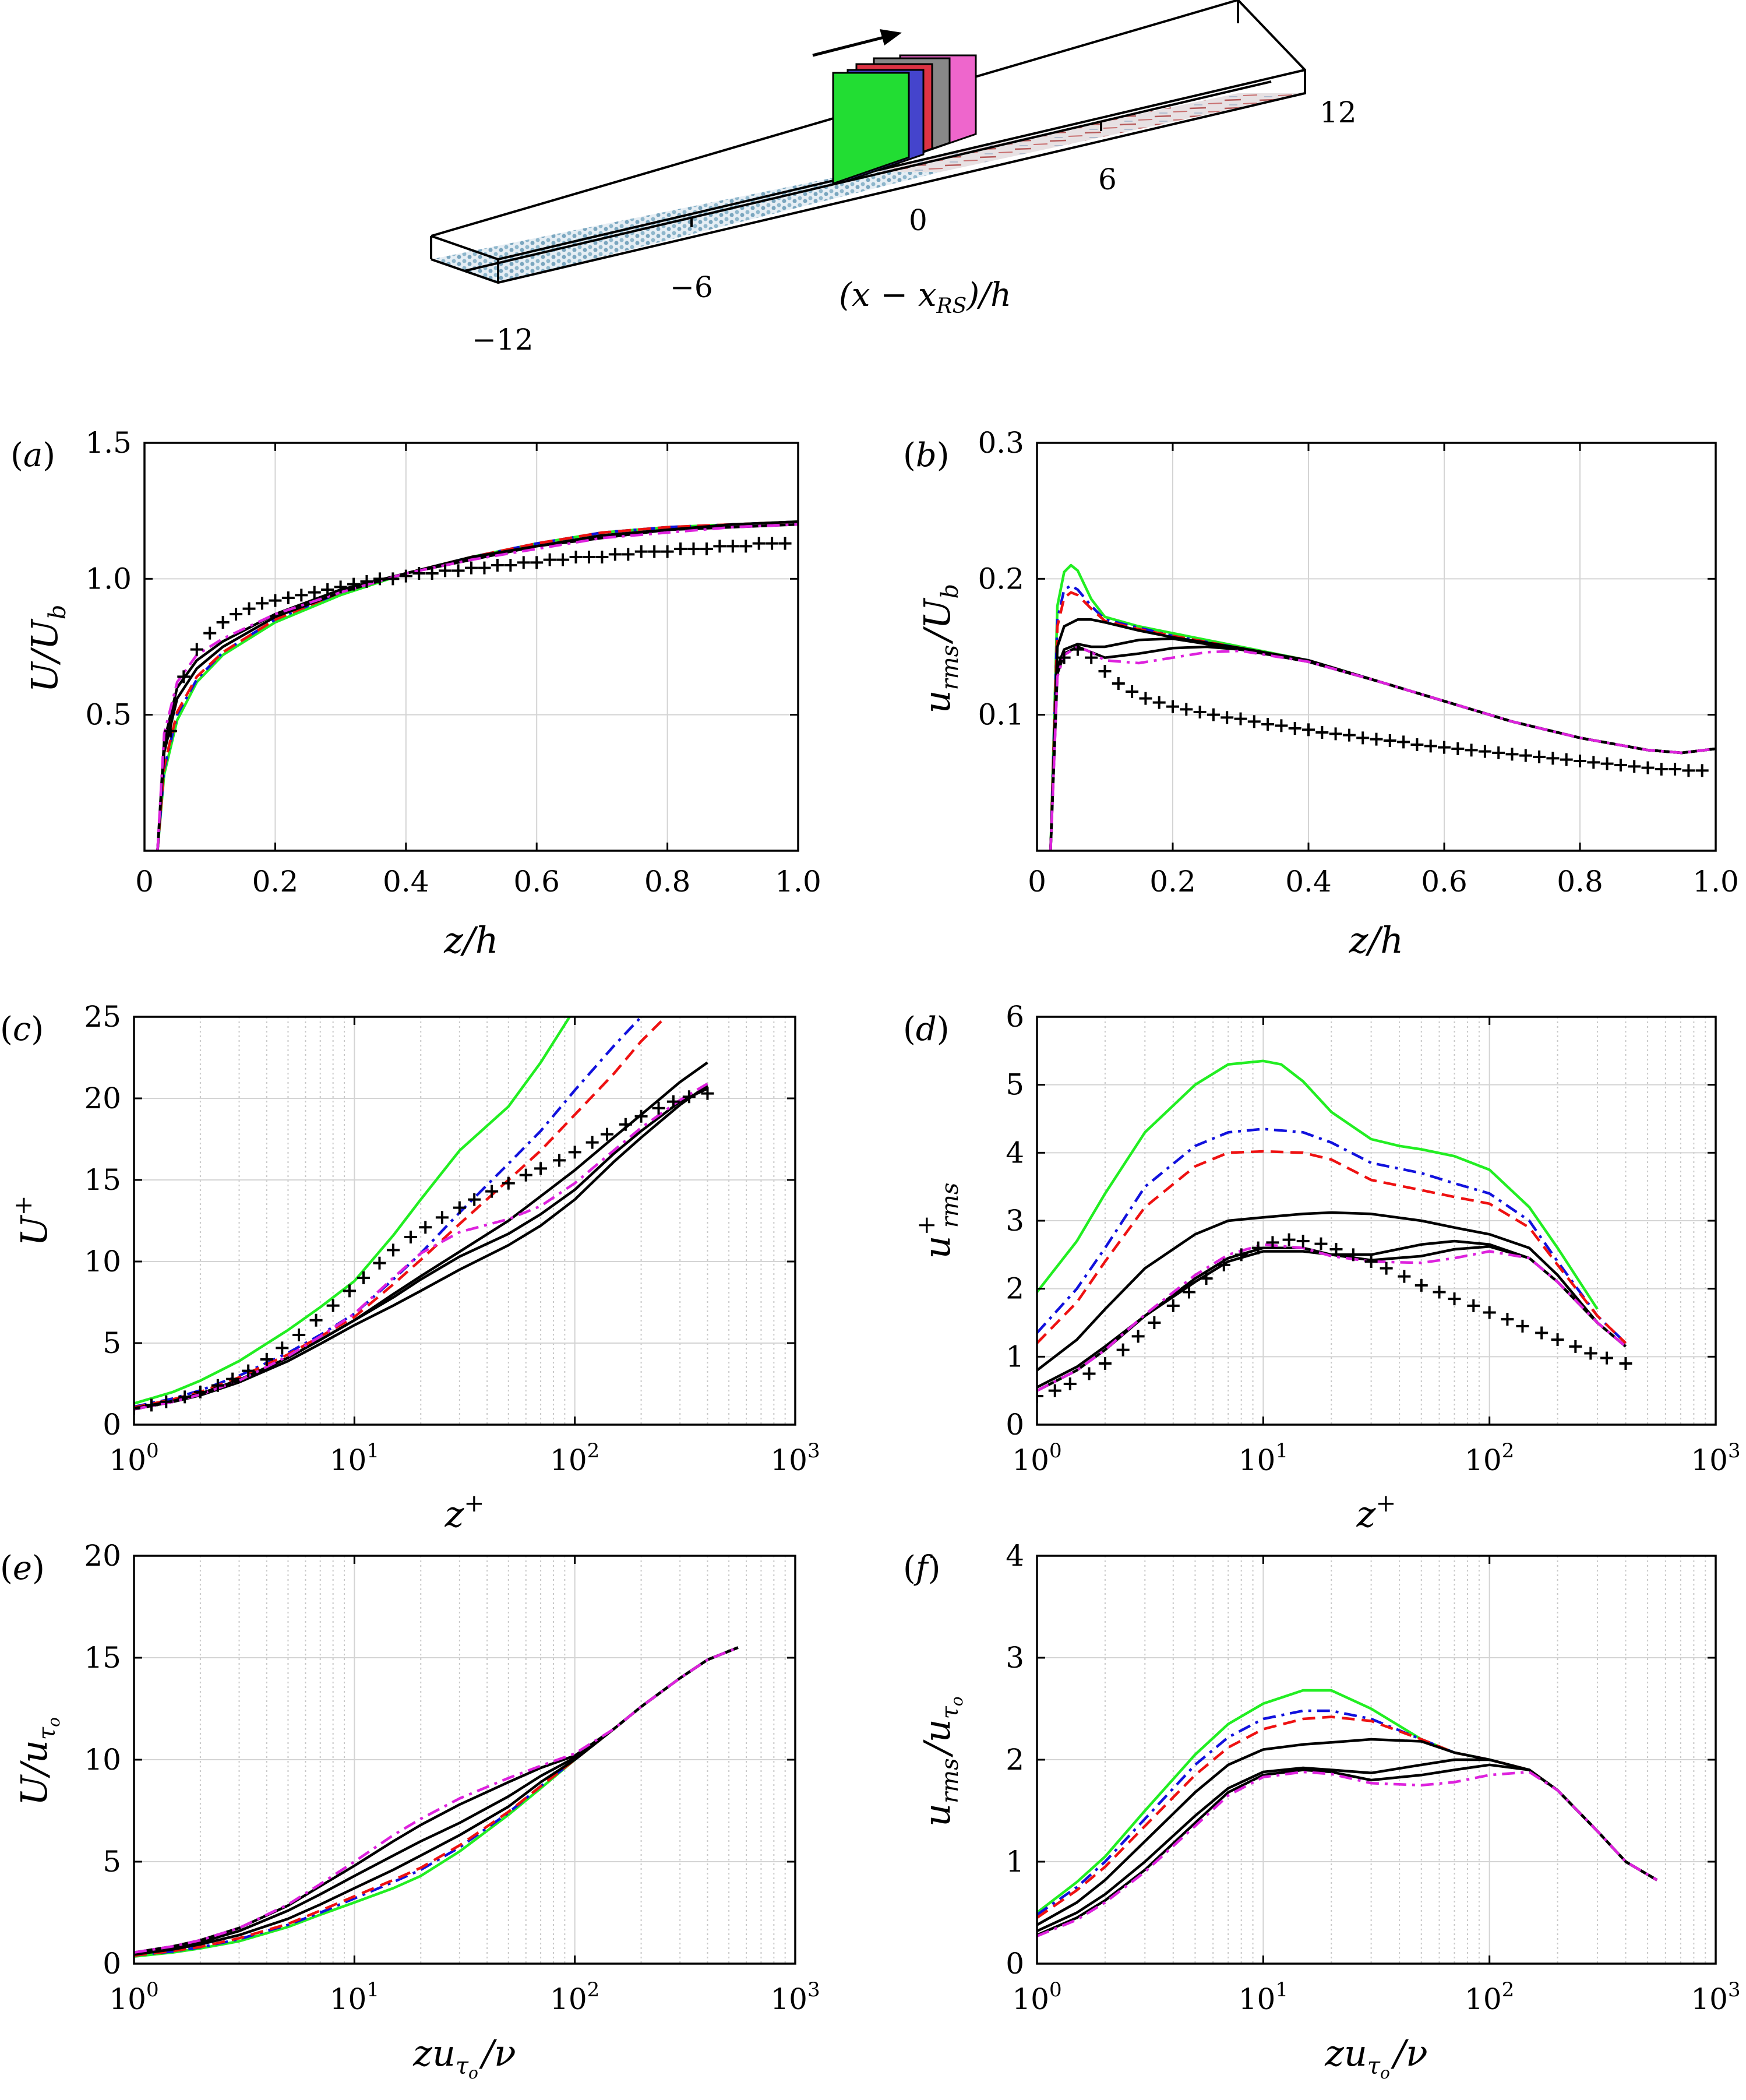  What do you see at coordinates (38, 1760) in the screenshot?
I see `y-axis-label: U/uτo` at bounding box center [38, 1760].